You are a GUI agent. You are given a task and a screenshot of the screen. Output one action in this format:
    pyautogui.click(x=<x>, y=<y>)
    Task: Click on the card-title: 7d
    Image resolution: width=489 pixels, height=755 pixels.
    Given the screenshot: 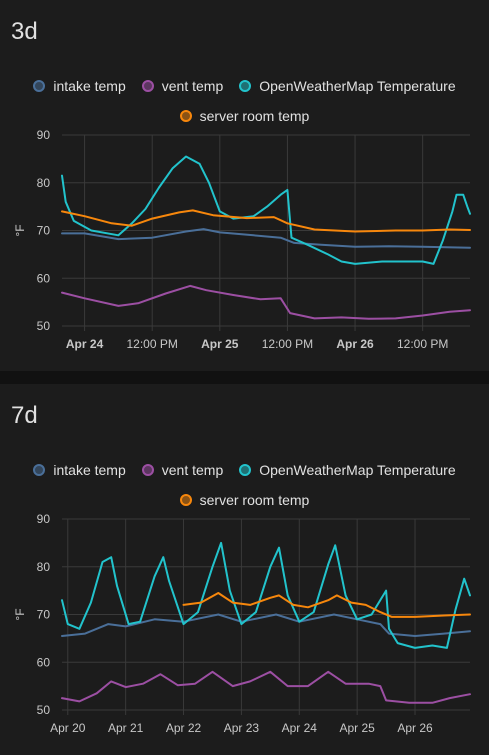 What is the action you would take?
    pyautogui.click(x=24, y=415)
    